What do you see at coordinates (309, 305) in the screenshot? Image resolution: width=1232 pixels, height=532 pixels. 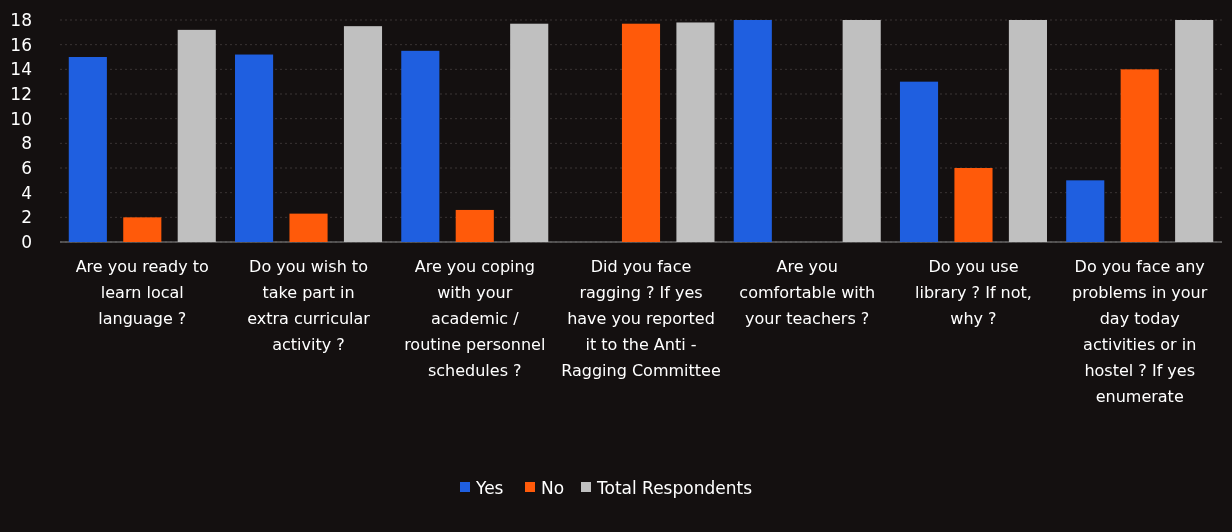 I see `x-tick-label: Do you wish to take part in extra curricular activity ?` at bounding box center [309, 305].